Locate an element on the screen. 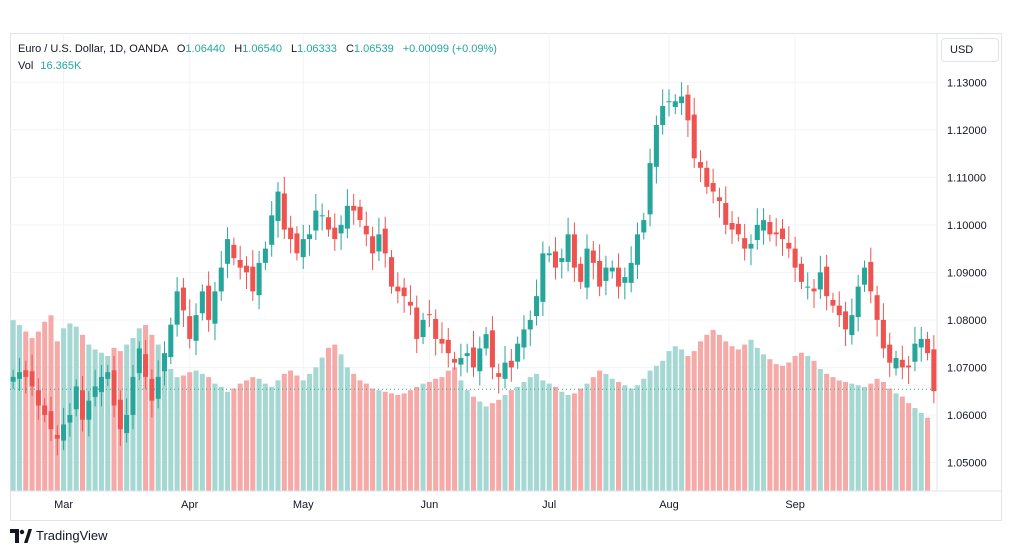  currency-button: USD is located at coordinates (970, 50).